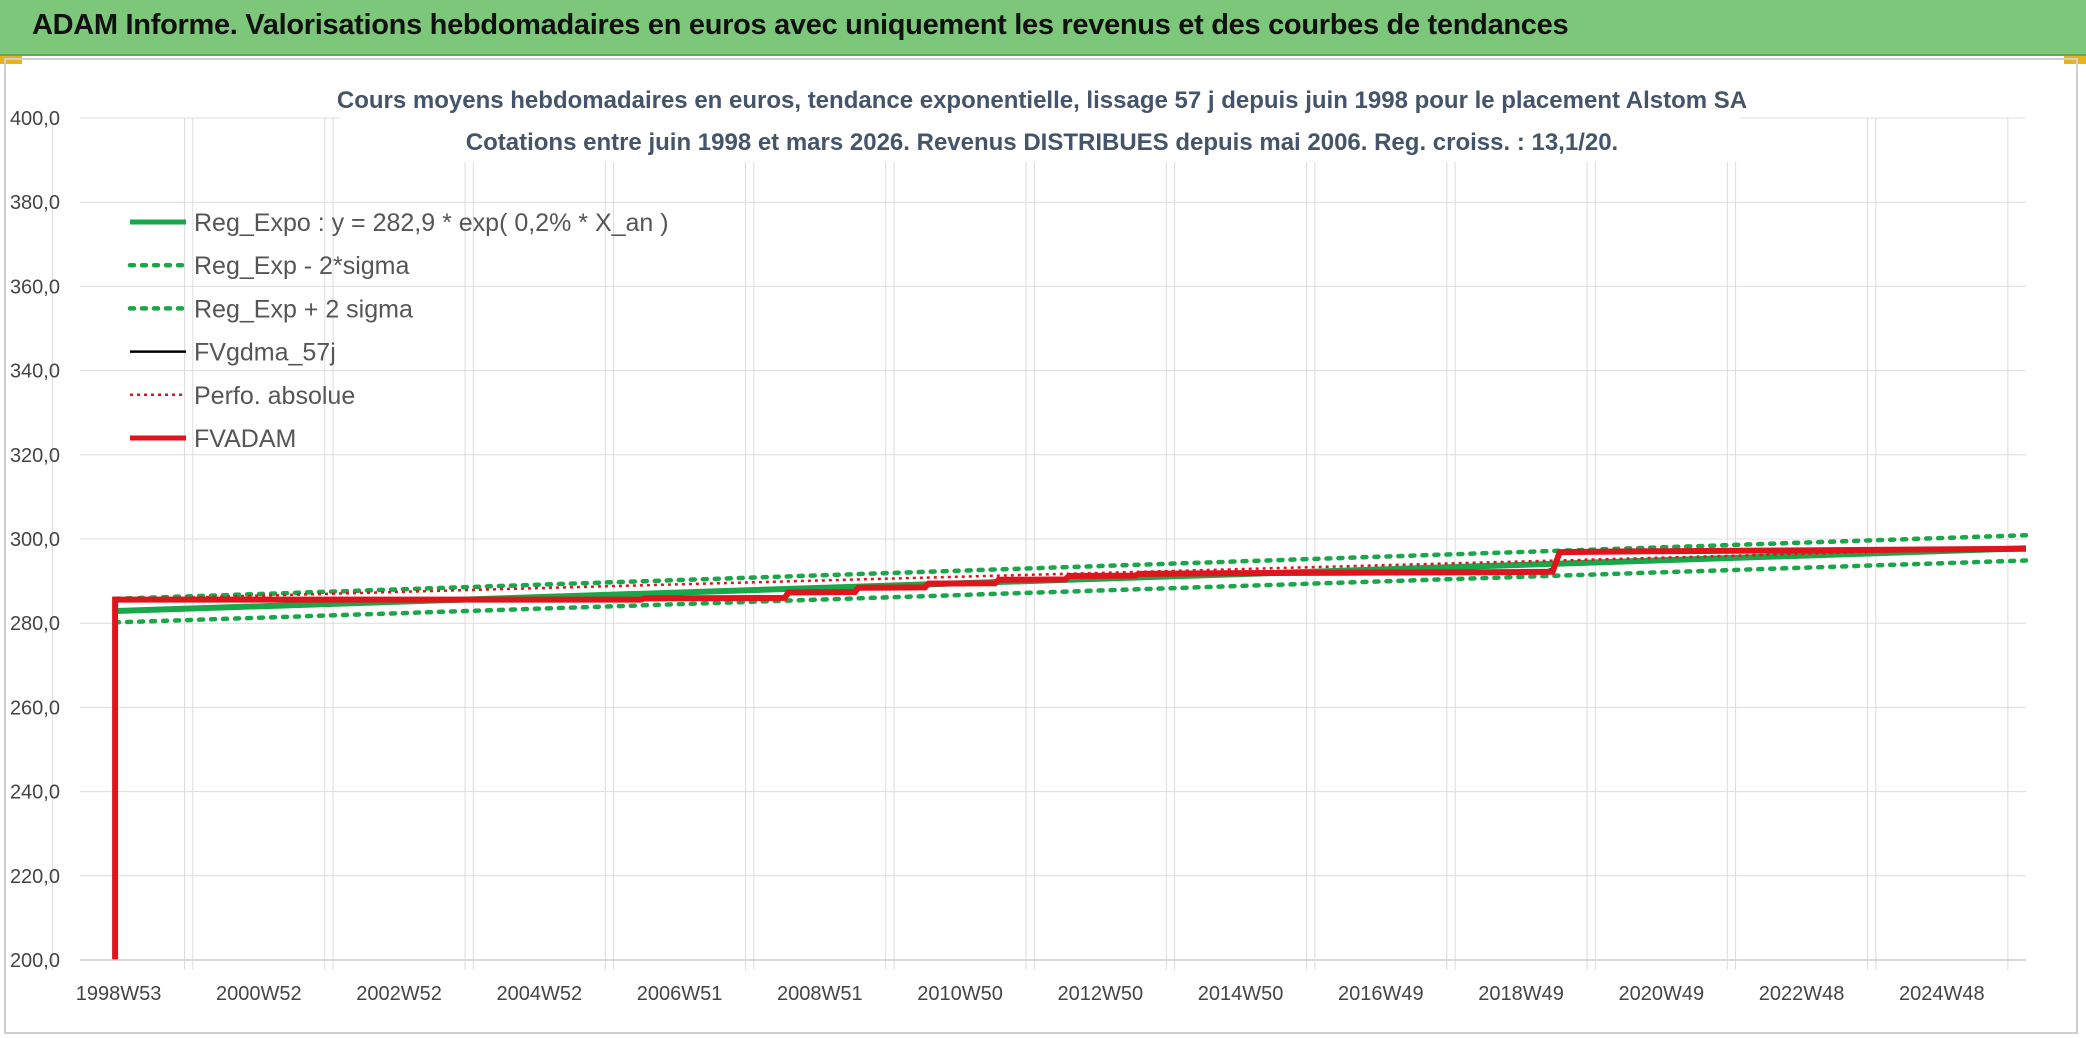 The width and height of the screenshot is (2086, 1038). I want to click on x-tick-label: 2016W49, so click(1381, 994).